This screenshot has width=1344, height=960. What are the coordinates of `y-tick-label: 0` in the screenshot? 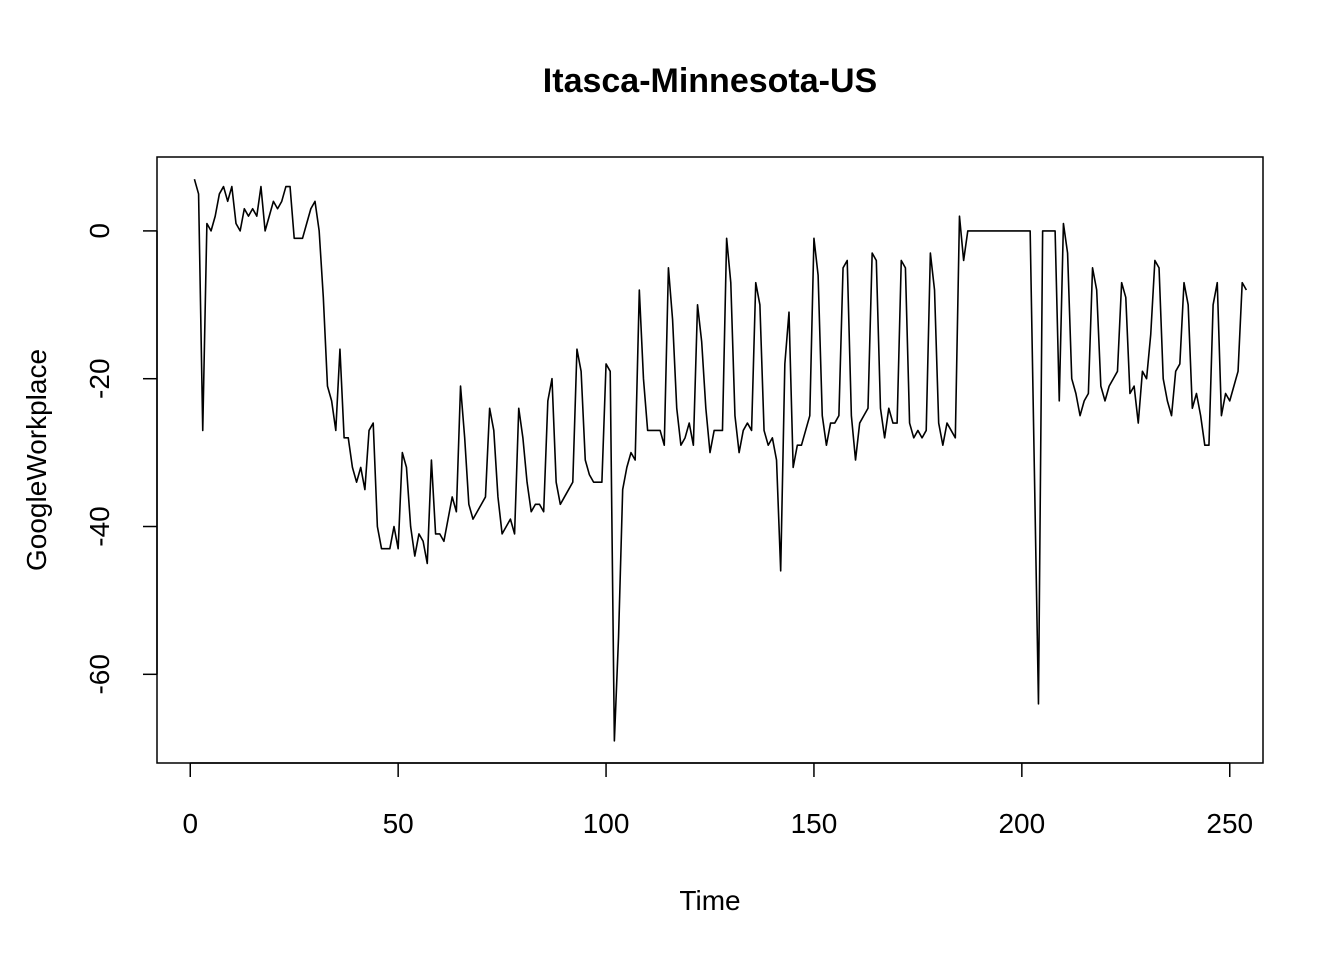 It's located at (99, 231).